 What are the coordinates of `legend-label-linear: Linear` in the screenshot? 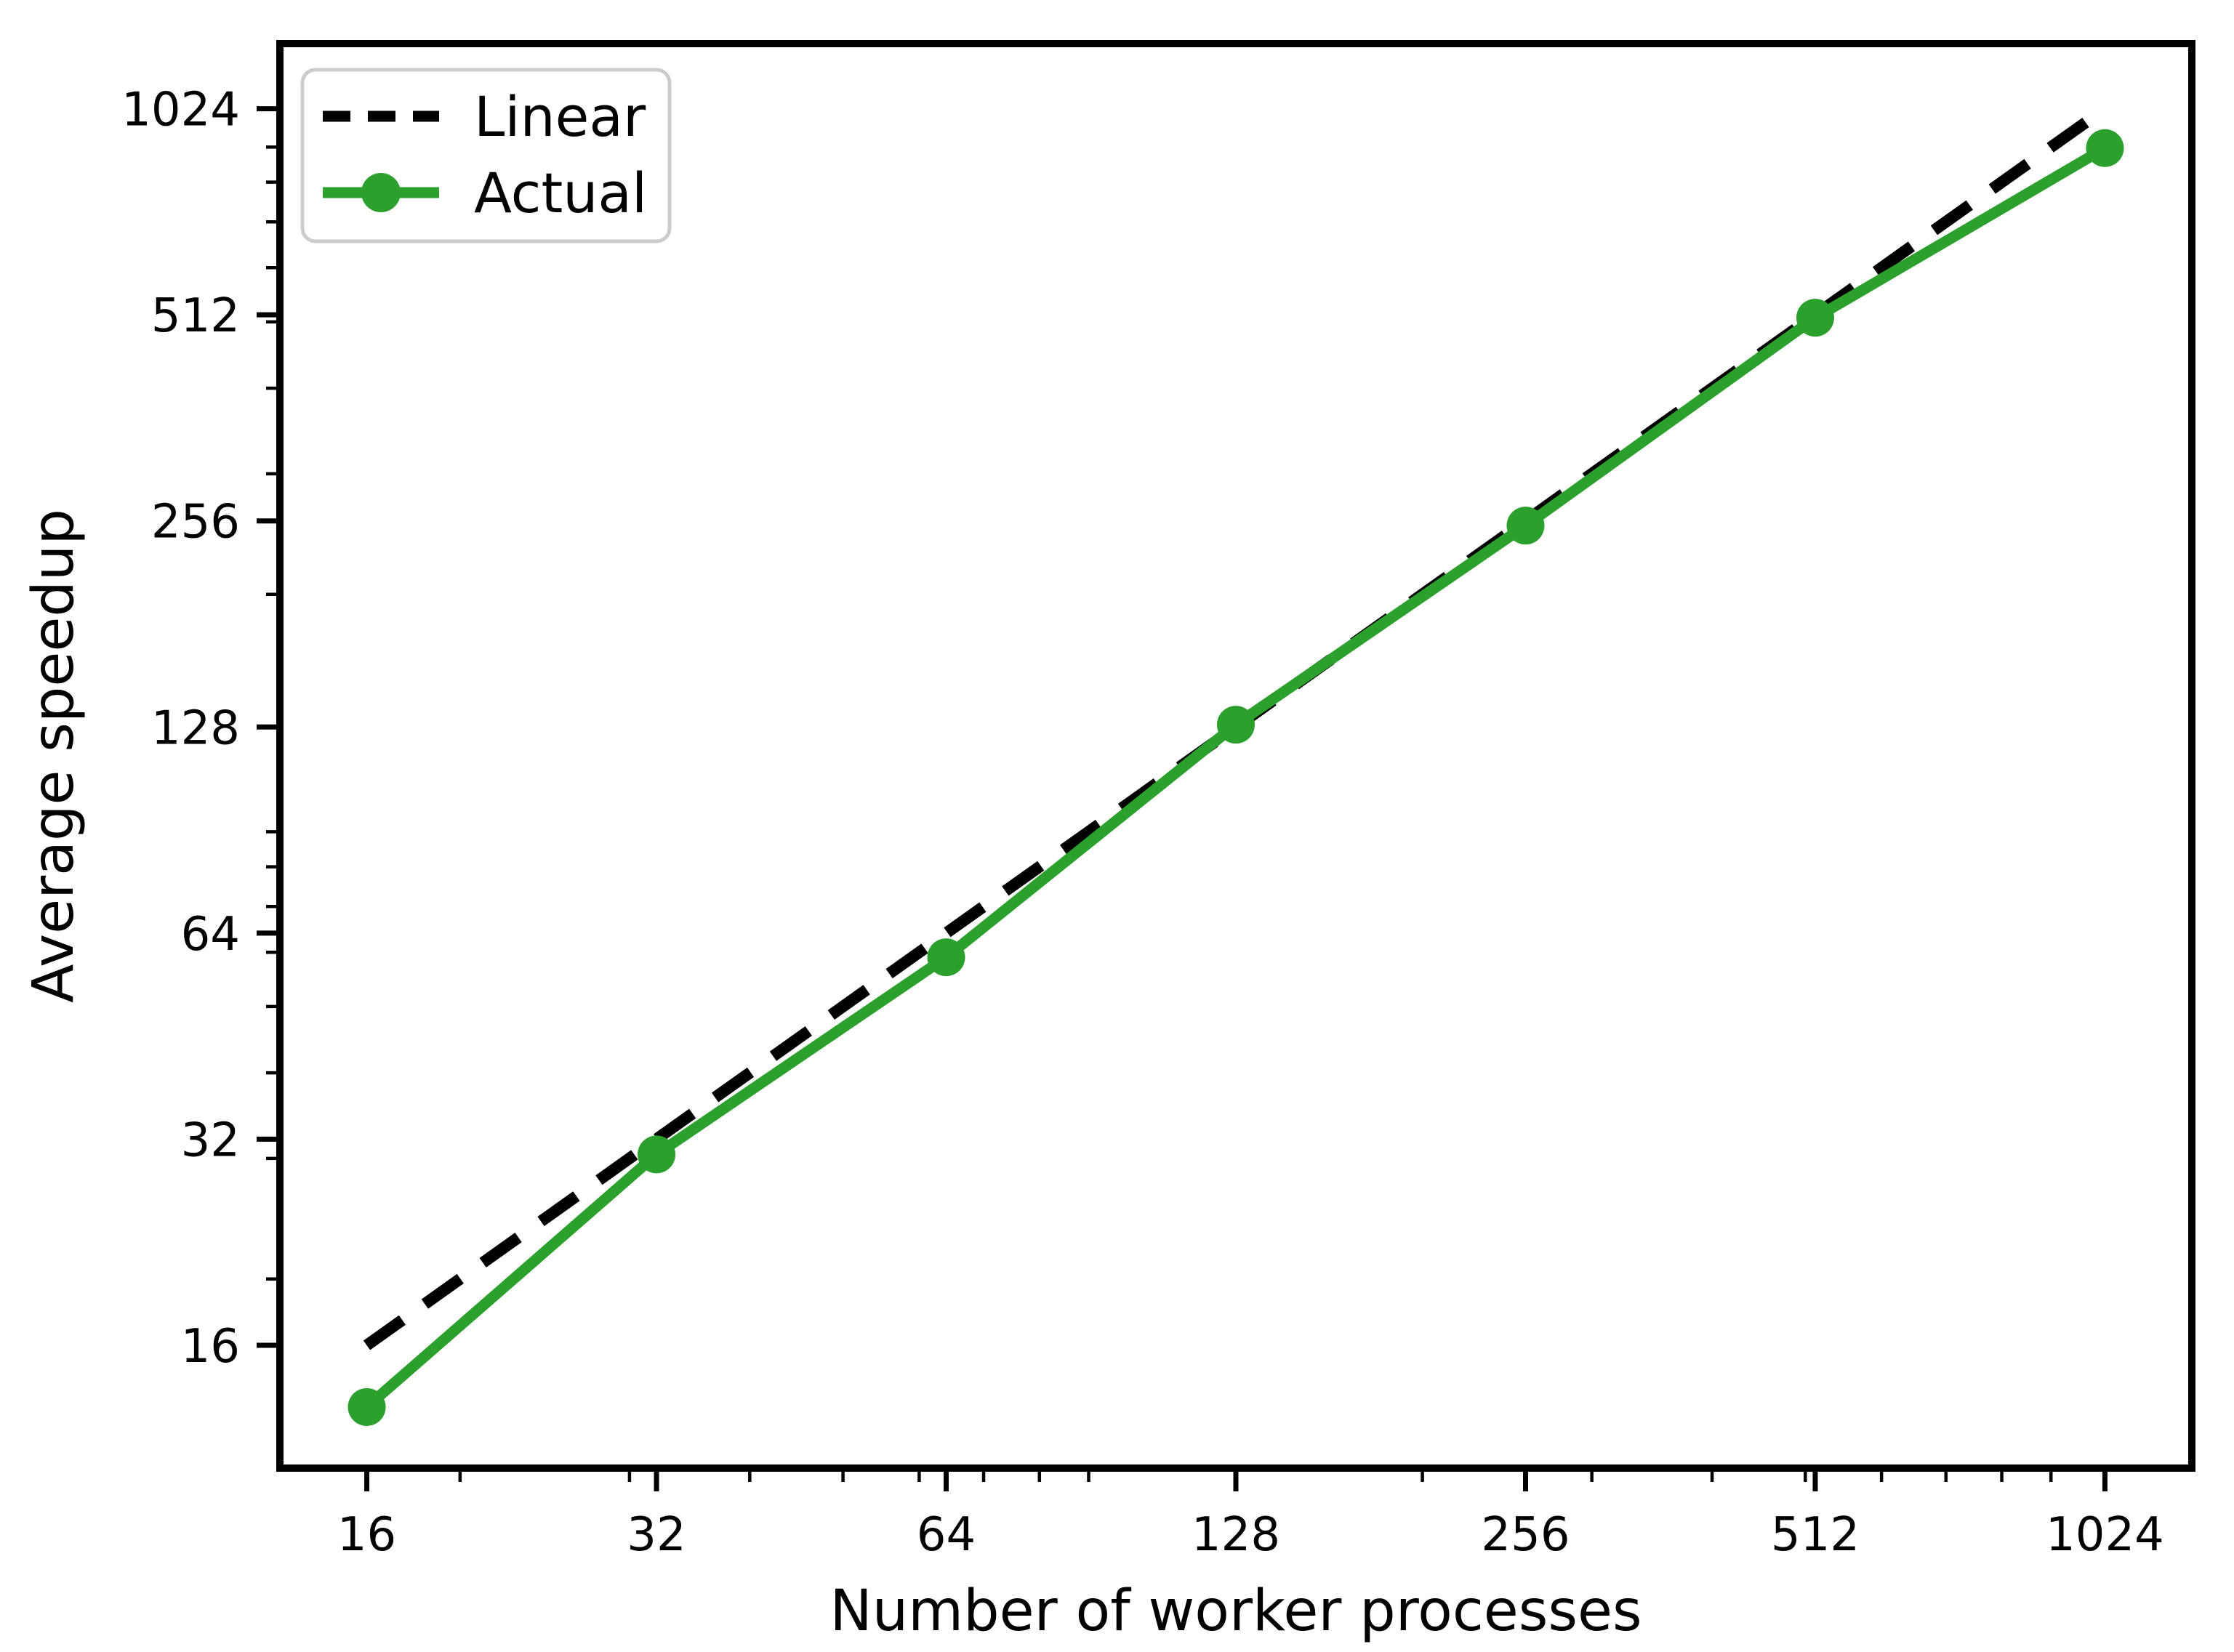 It's located at (560, 116).